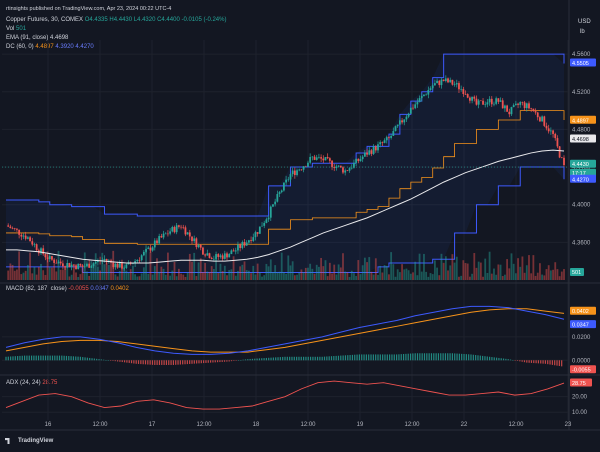 This screenshot has width=600, height=452. Describe the element at coordinates (36, 289) in the screenshot. I see `macd-label: MACD (82, 187, close)` at that location.